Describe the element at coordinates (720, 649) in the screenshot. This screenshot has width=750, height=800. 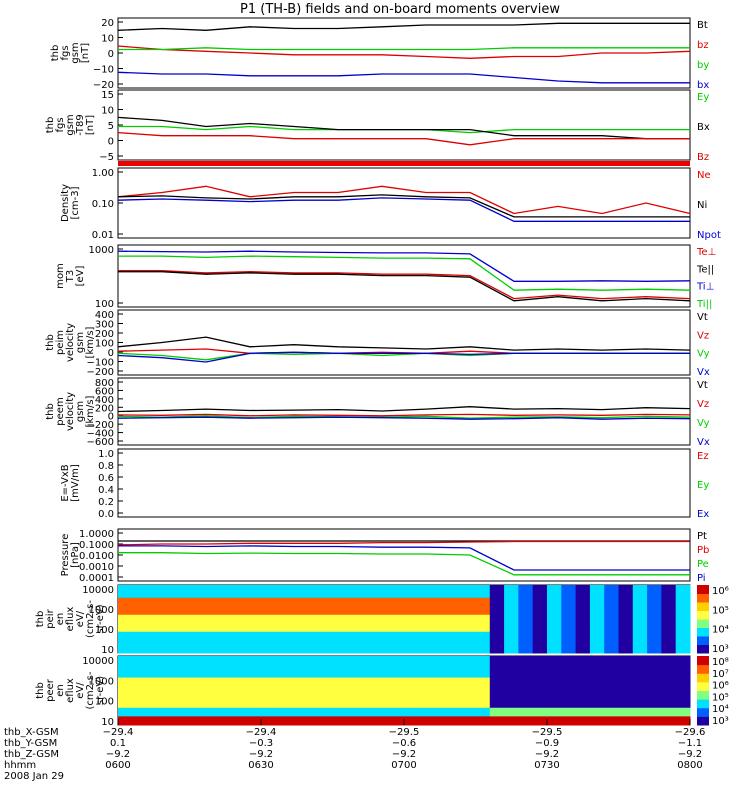
I see `colorbar-label: 10³` at that location.